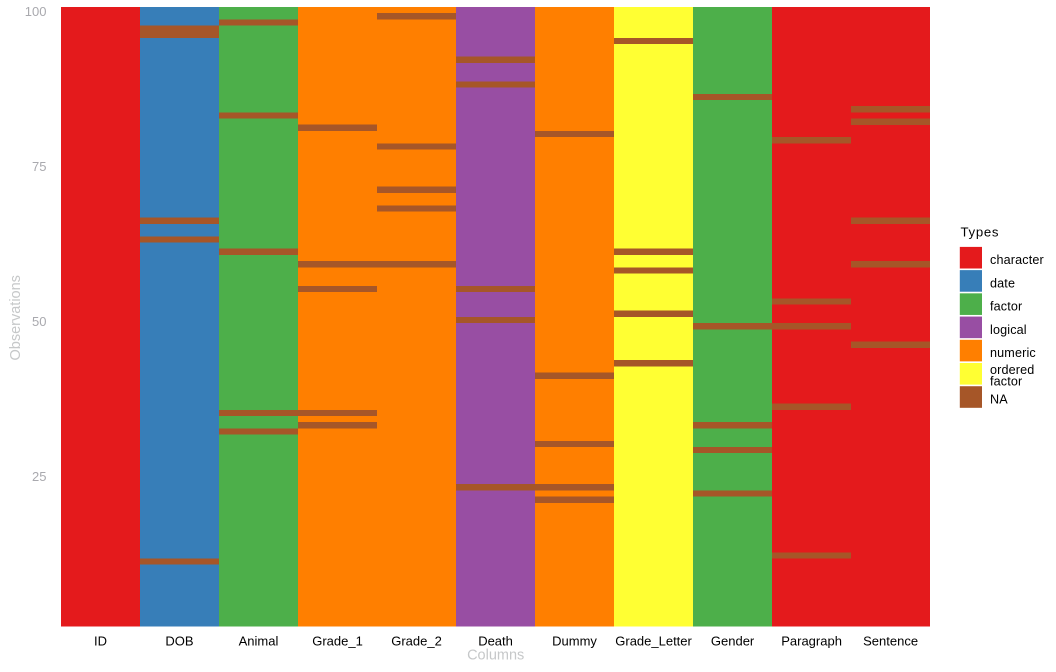 The image size is (1056, 672). What do you see at coordinates (39, 476) in the screenshot?
I see `svg-text: 25` at bounding box center [39, 476].